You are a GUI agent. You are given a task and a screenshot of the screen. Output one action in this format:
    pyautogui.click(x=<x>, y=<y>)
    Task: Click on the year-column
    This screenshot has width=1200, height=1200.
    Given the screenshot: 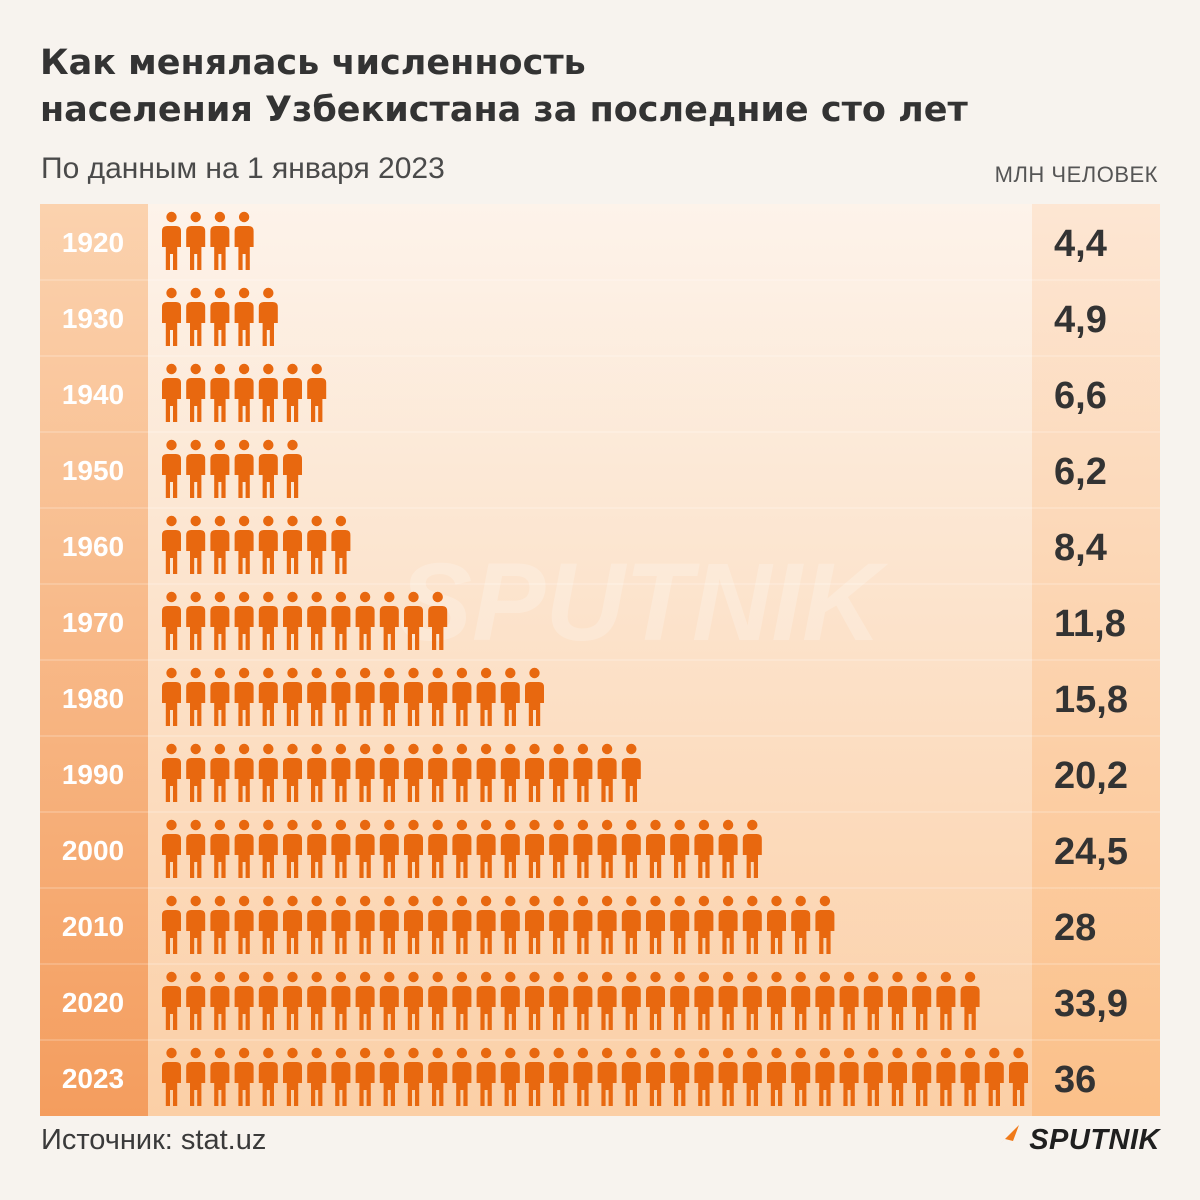 What is the action you would take?
    pyautogui.click(x=94, y=660)
    